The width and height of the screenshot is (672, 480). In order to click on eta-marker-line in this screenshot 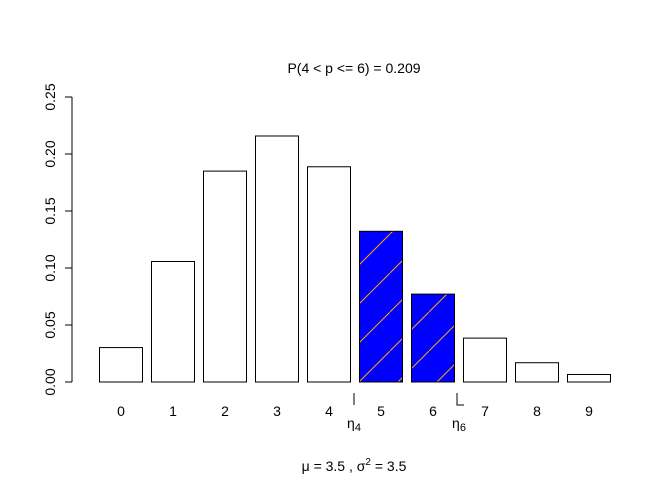, I will do `click(460, 399)`.